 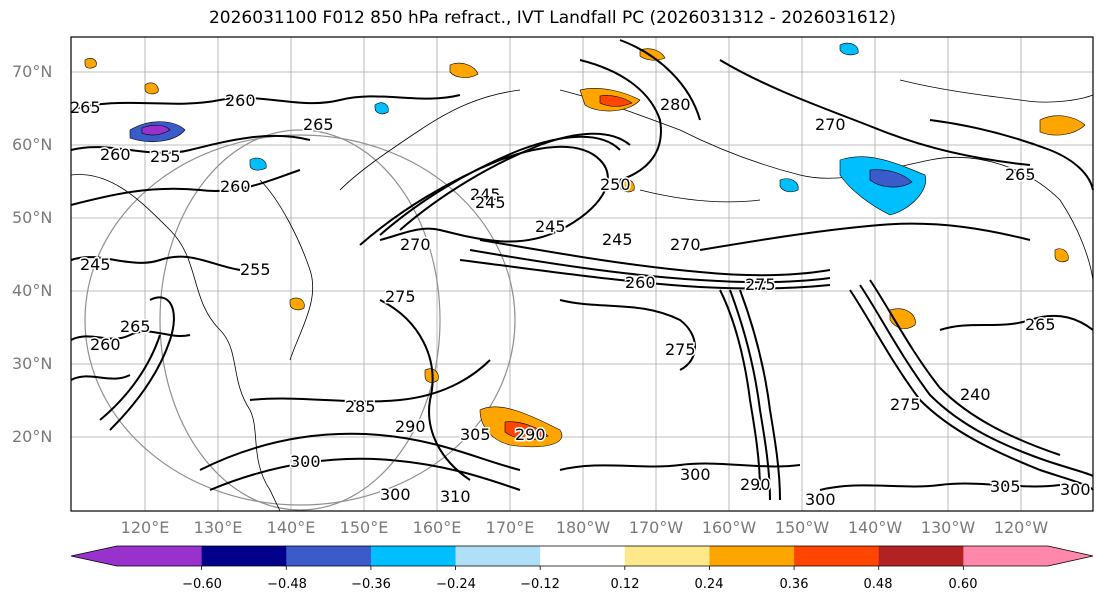 I want to click on lon-label-170e: 170°E, so click(x=510, y=527).